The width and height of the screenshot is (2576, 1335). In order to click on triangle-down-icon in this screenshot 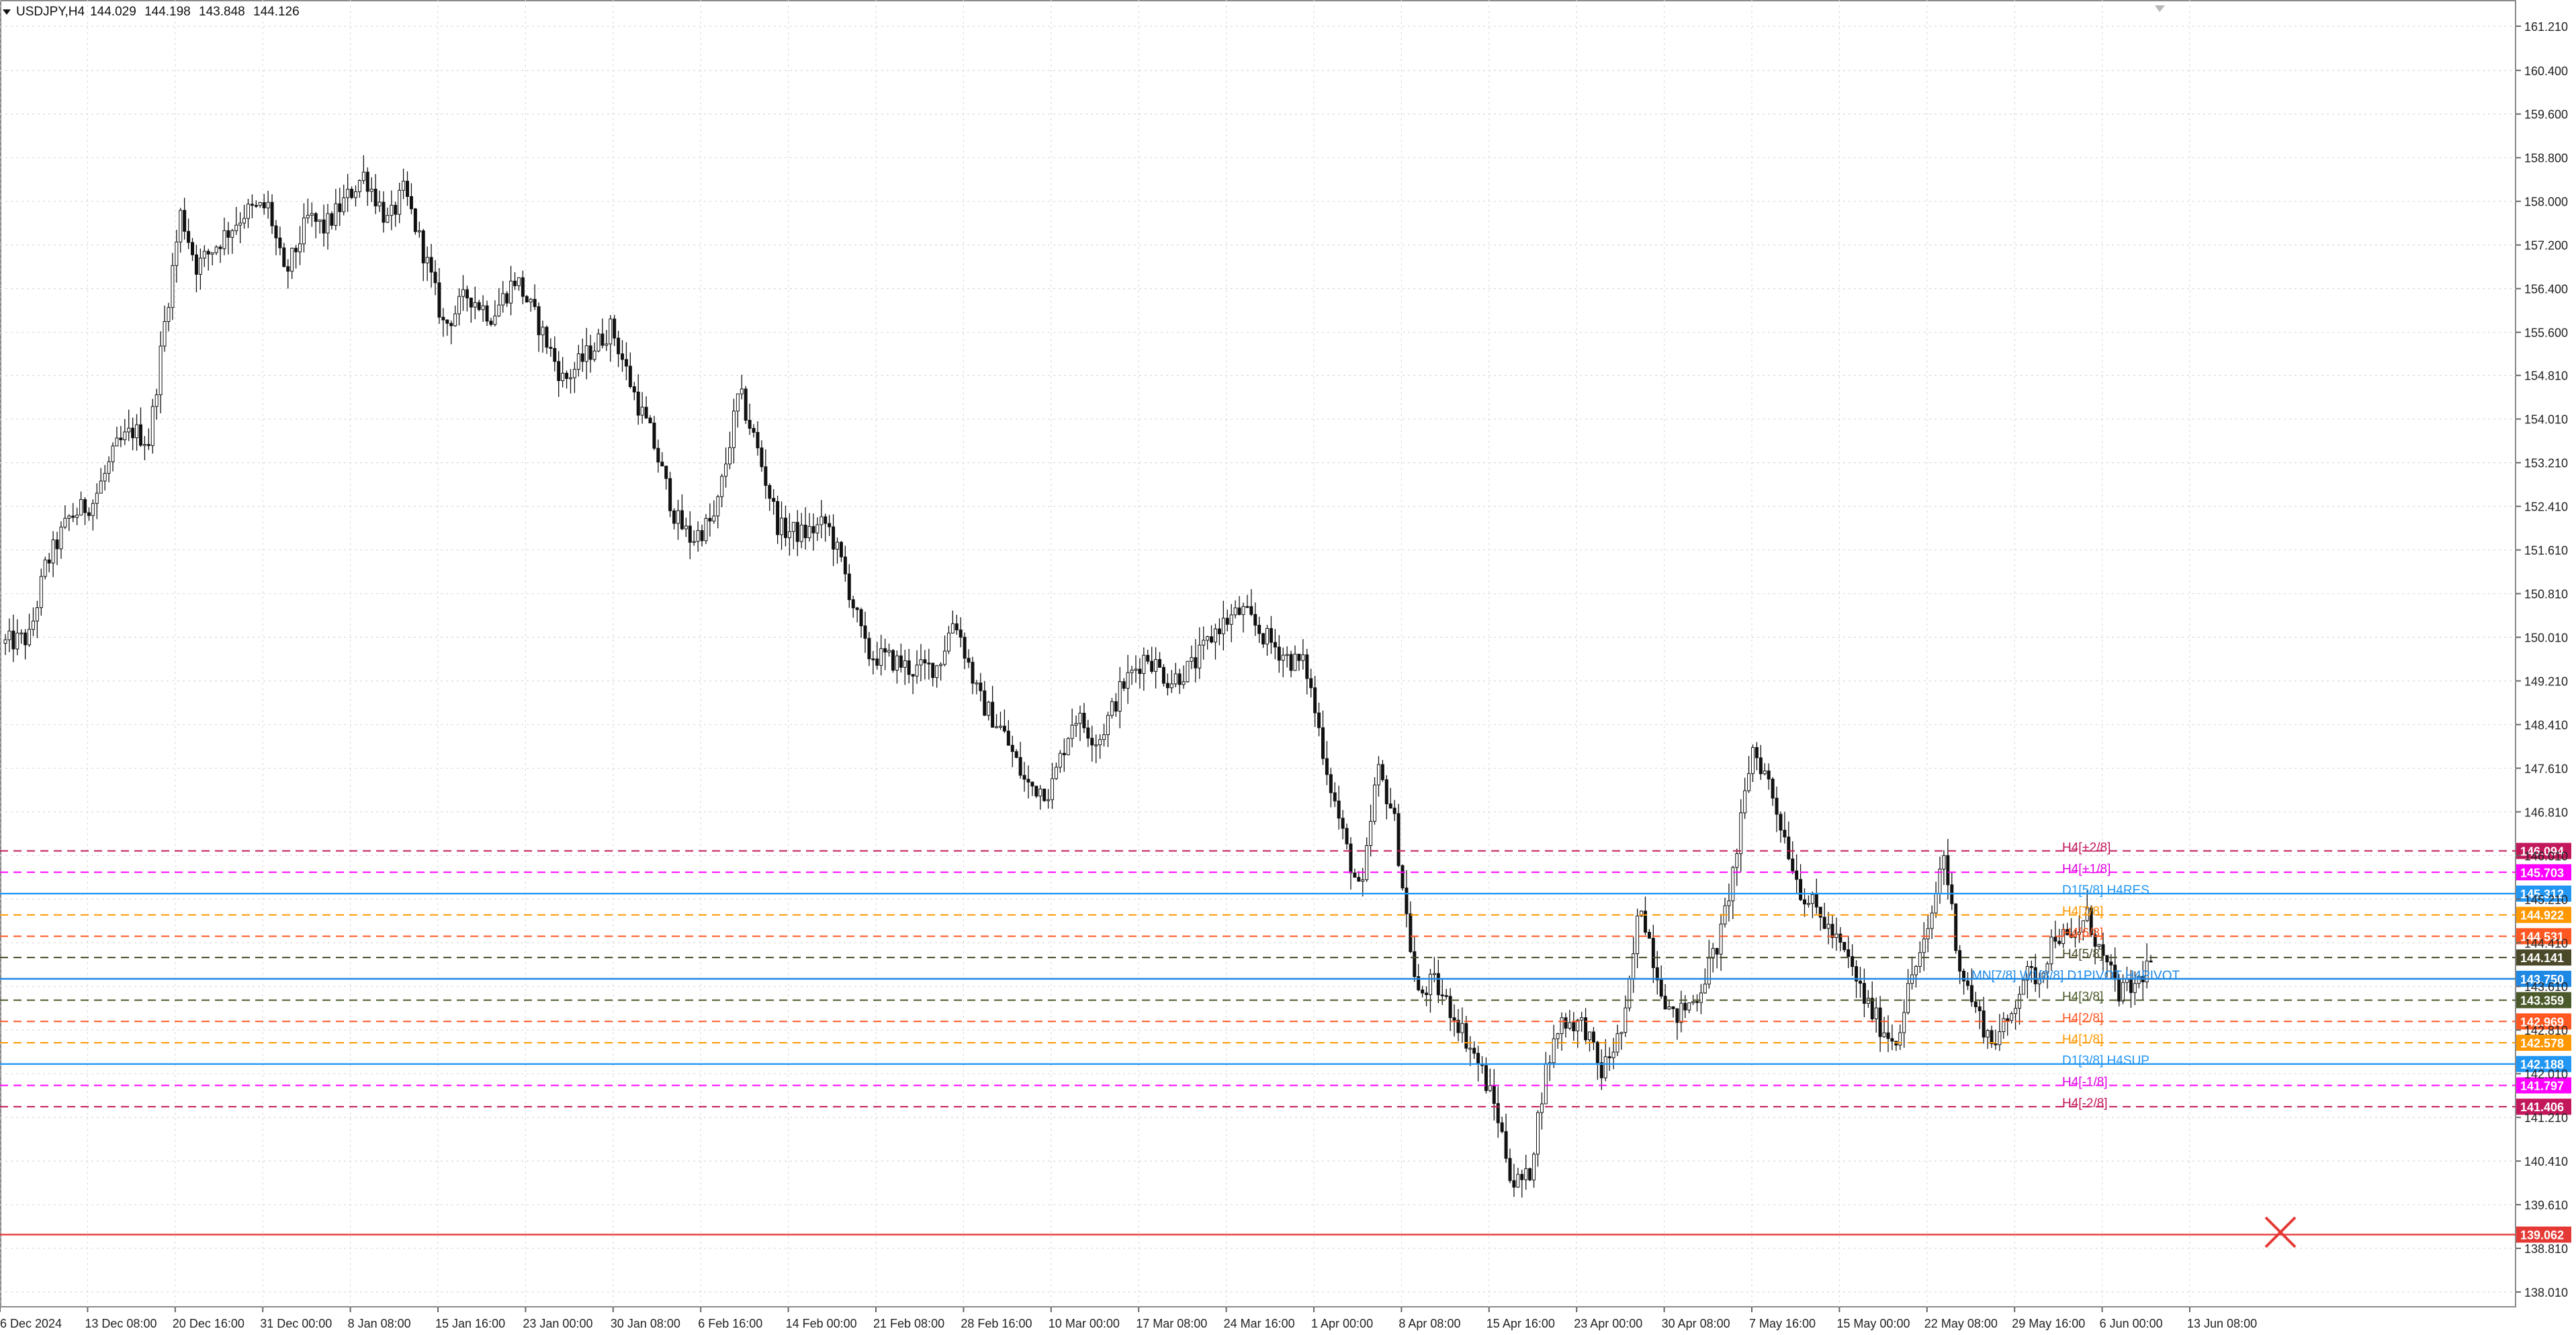, I will do `click(7, 12)`.